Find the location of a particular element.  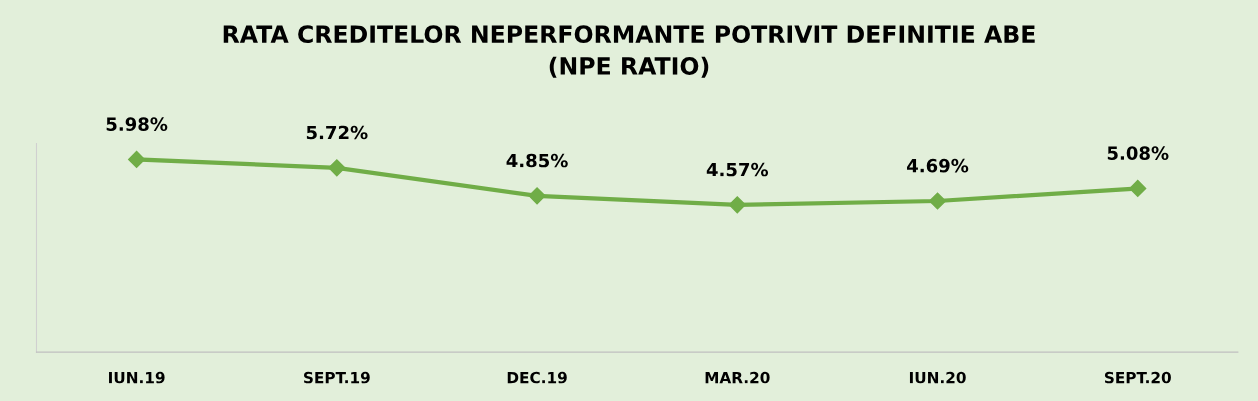

data-label: 4.85% is located at coordinates (537, 160).